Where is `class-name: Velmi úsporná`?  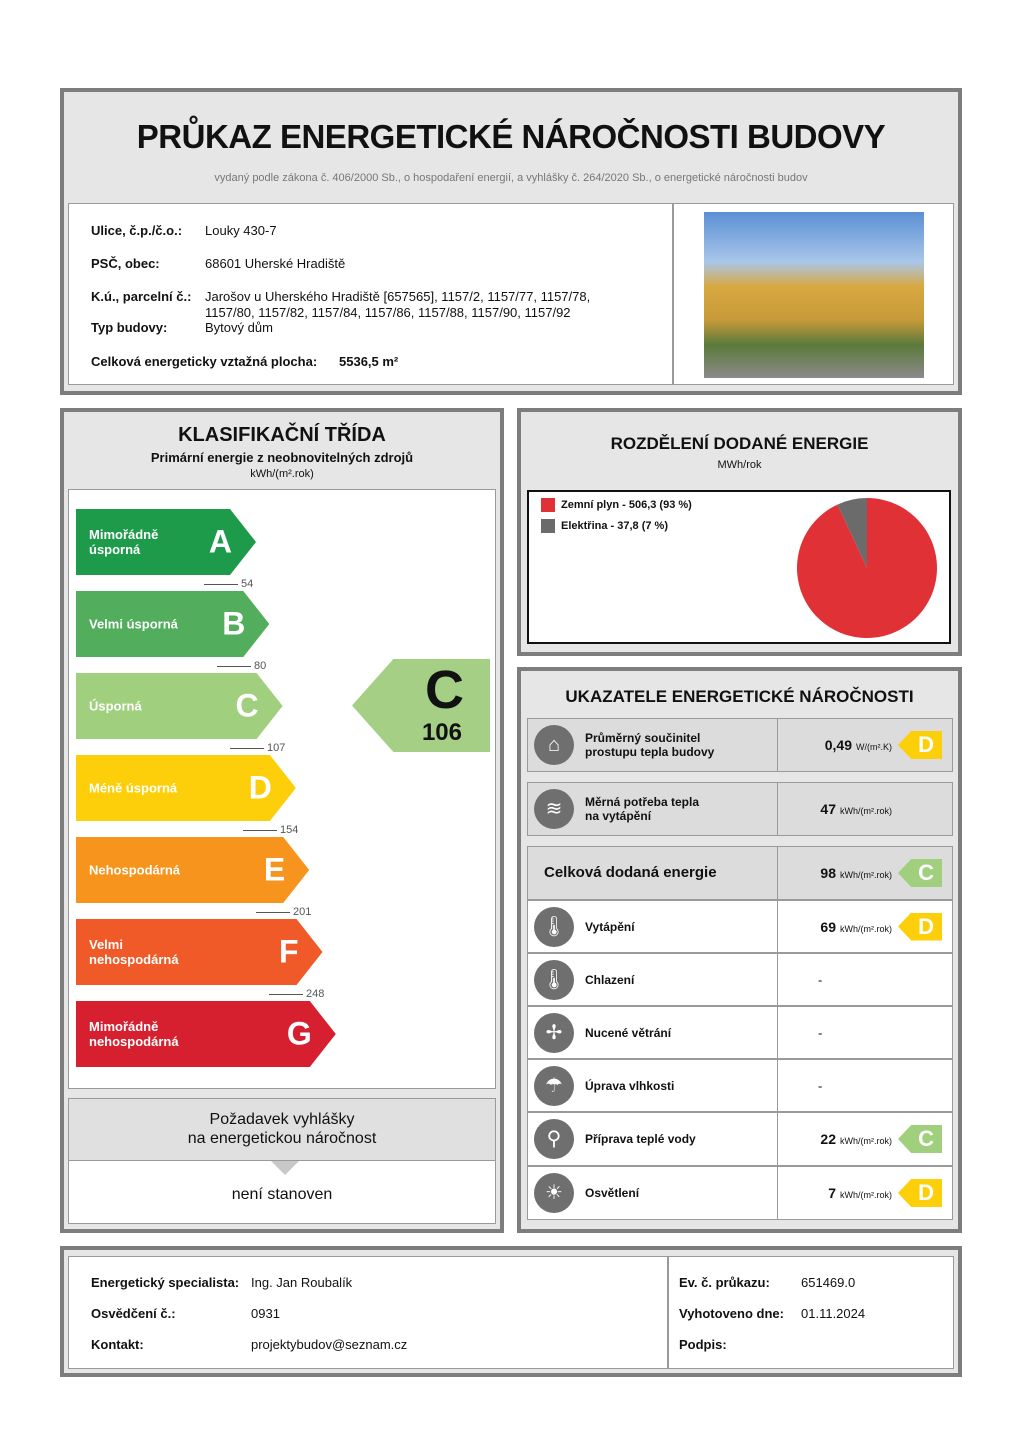 class-name: Velmi úsporná is located at coordinates (133, 624).